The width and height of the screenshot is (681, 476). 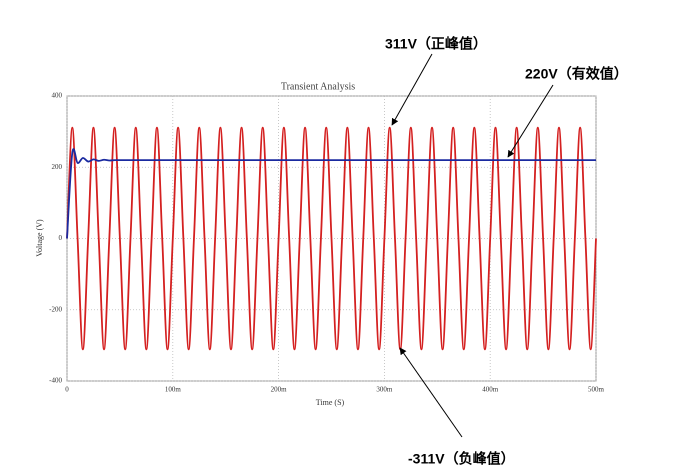 I want to click on chart-title: Transient Analysis, so click(x=318, y=86).